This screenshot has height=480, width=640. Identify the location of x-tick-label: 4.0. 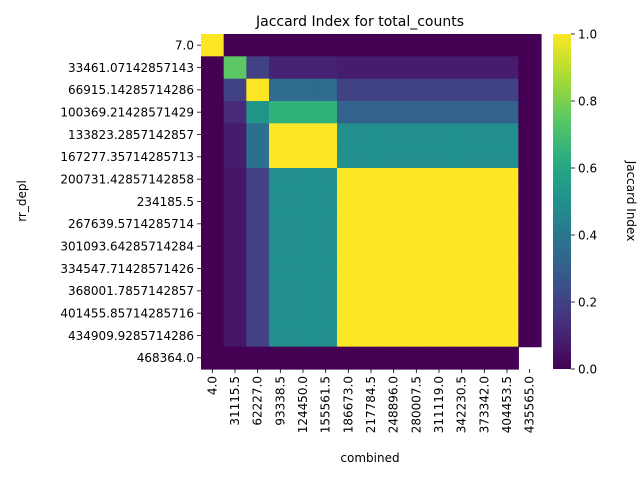
(212, 385).